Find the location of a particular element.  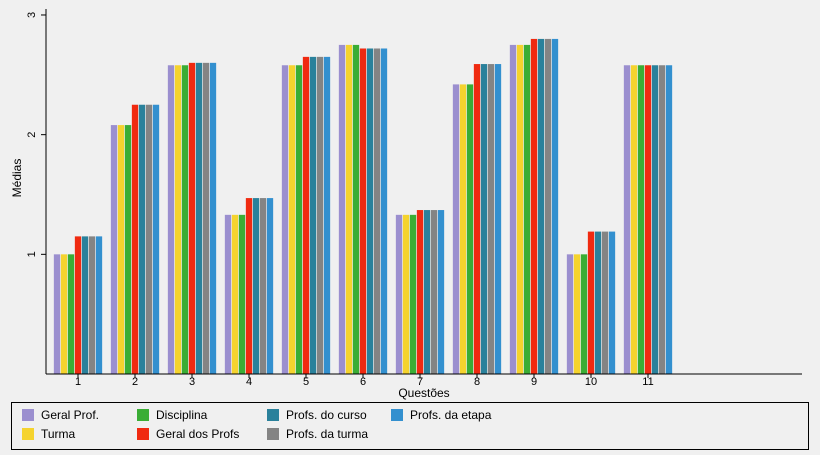

x-tick-label: 8 is located at coordinates (477, 382).